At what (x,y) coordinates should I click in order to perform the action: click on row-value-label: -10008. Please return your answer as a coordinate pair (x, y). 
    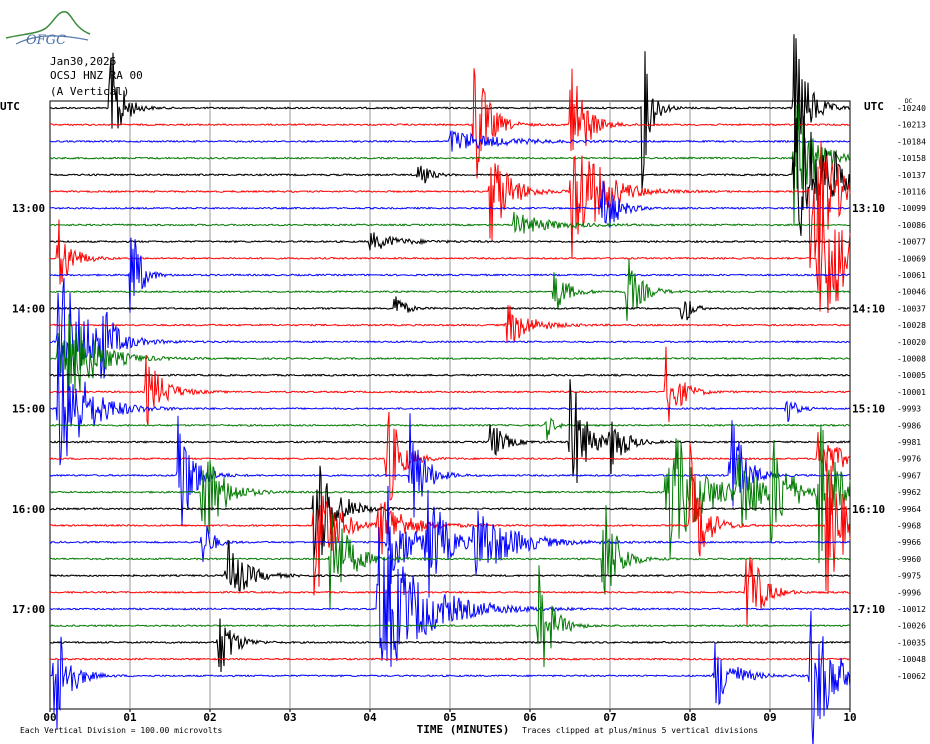
    Looking at the image, I should click on (911, 359).